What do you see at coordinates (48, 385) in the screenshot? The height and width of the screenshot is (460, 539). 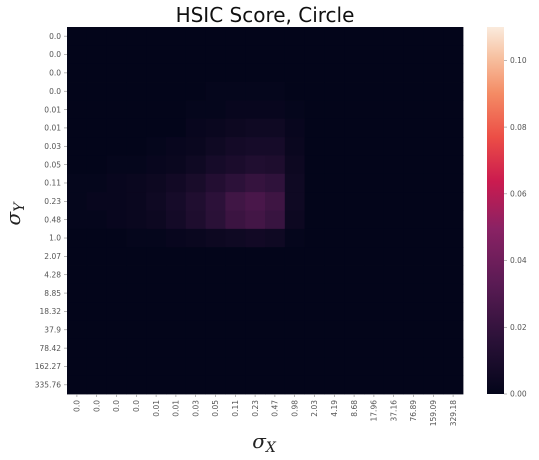 I see `y-tick-label: 335.76` at bounding box center [48, 385].